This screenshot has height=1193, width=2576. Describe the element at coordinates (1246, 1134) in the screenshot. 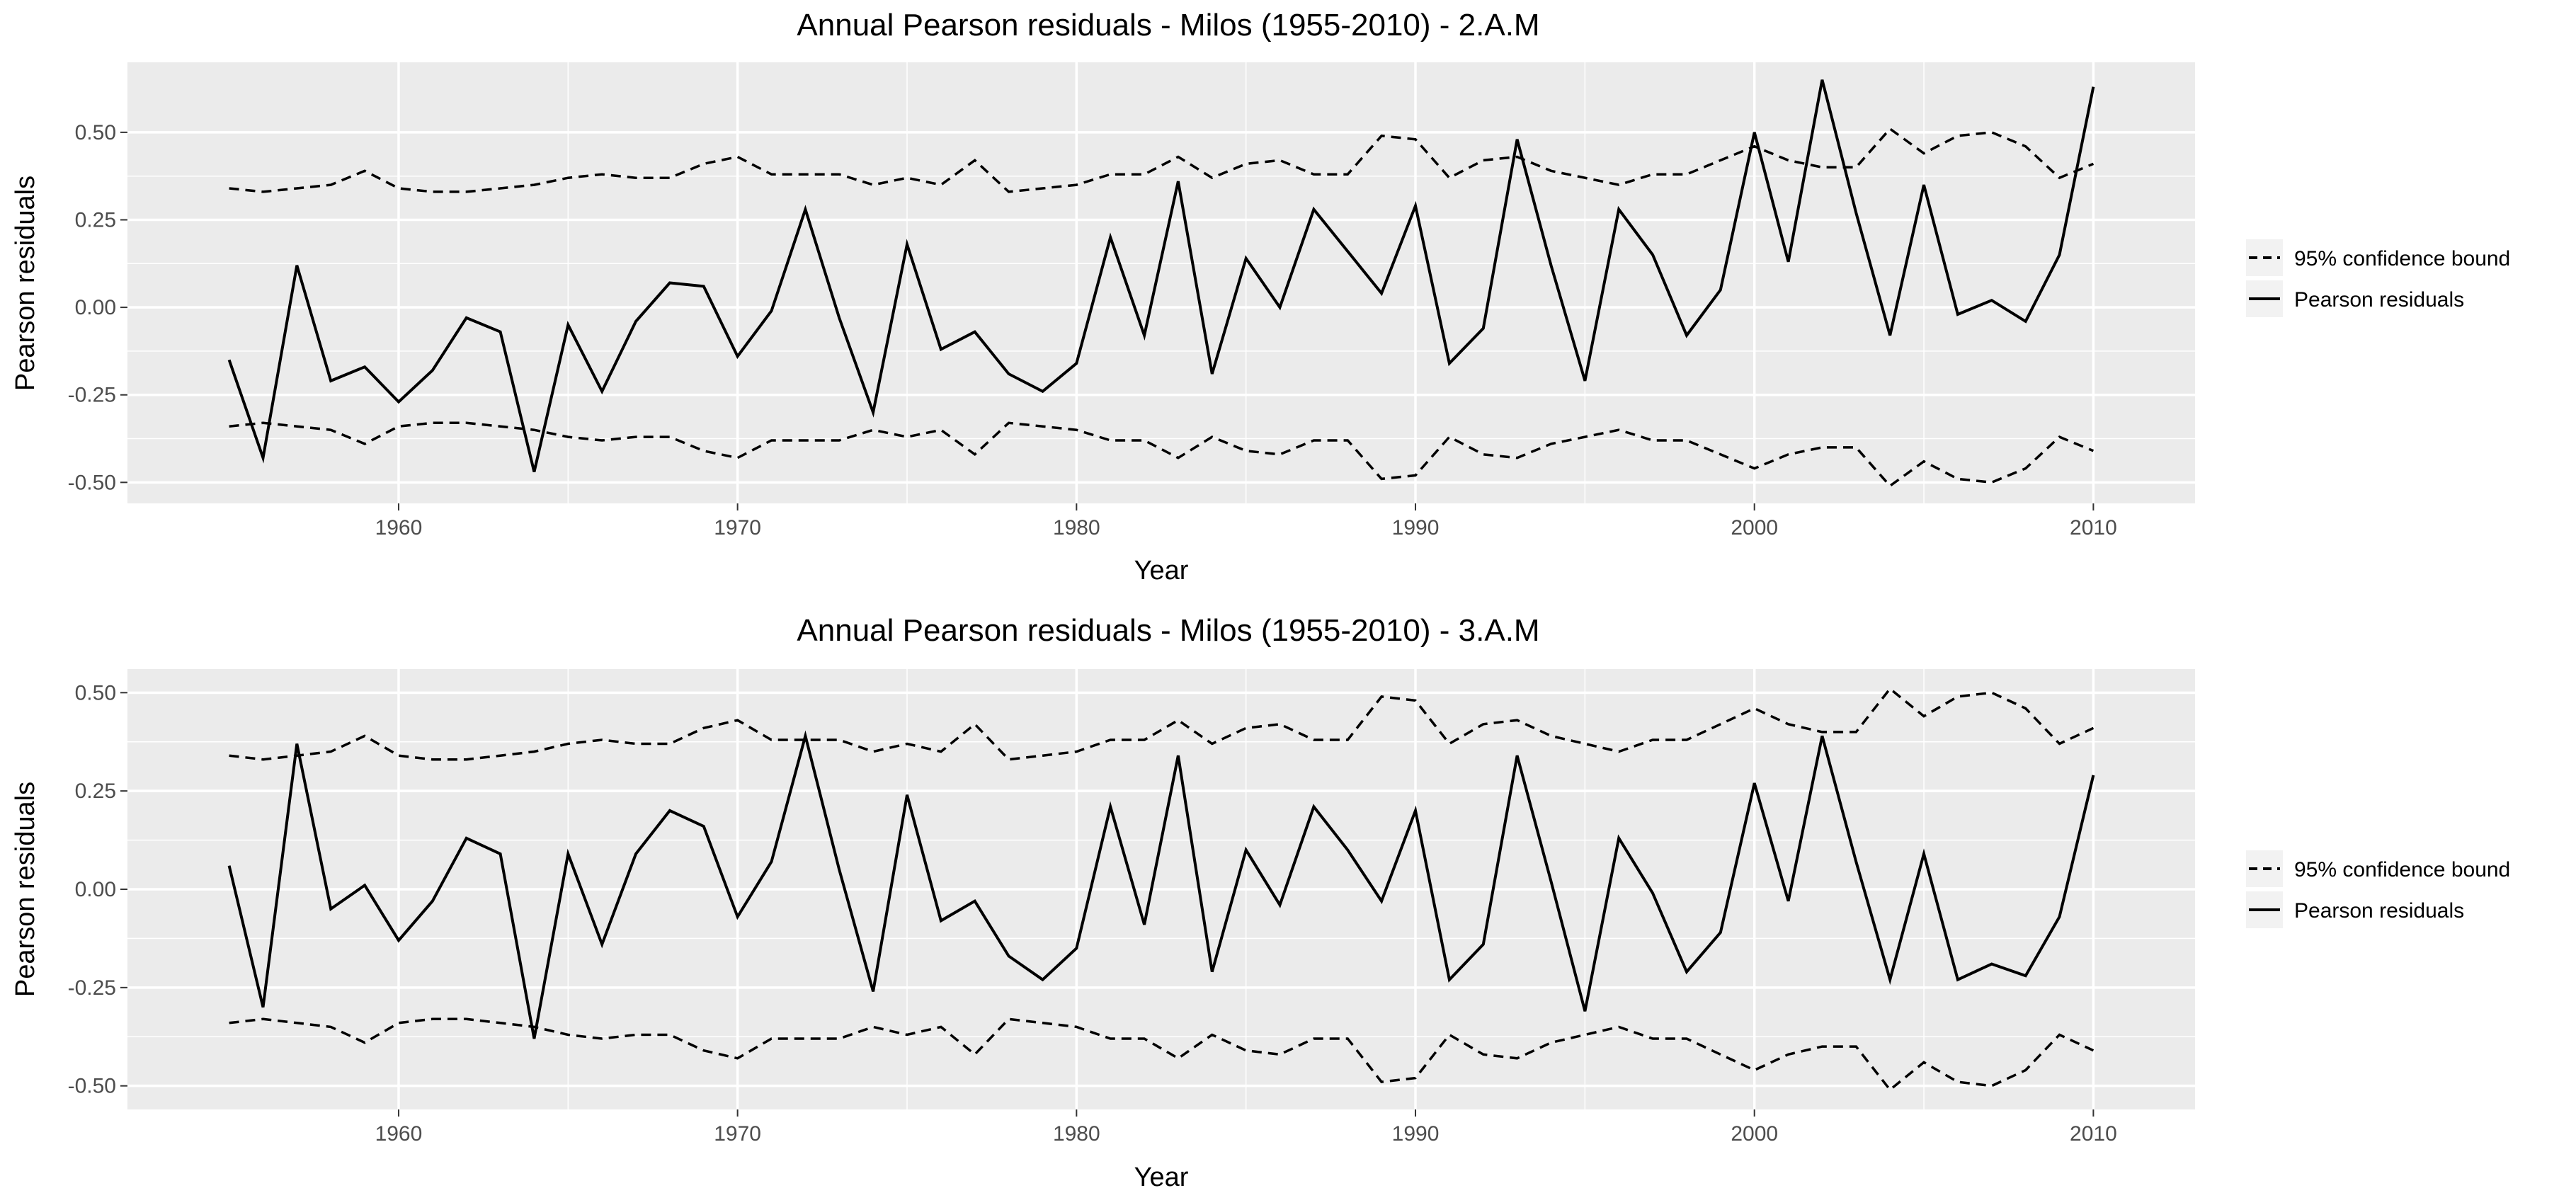

I see `chart-2-x-axis: 1960 1970 1980 1990 2000 2010` at that location.